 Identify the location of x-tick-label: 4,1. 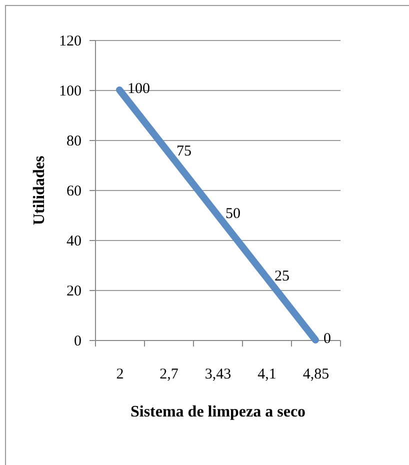
(267, 374).